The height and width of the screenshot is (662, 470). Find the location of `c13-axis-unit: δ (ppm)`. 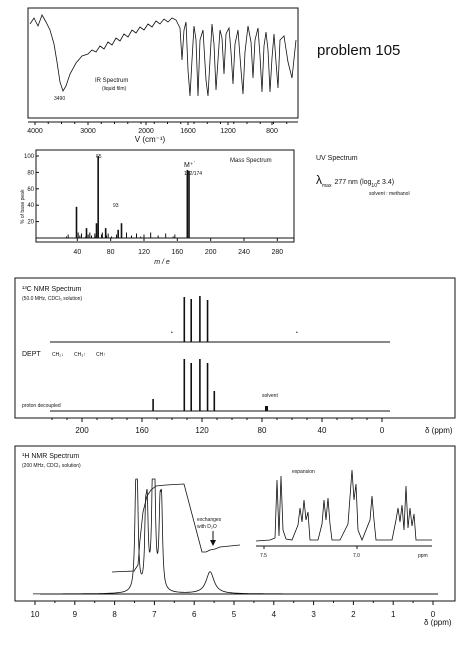

c13-axis-unit: δ (ppm) is located at coordinates (439, 430).